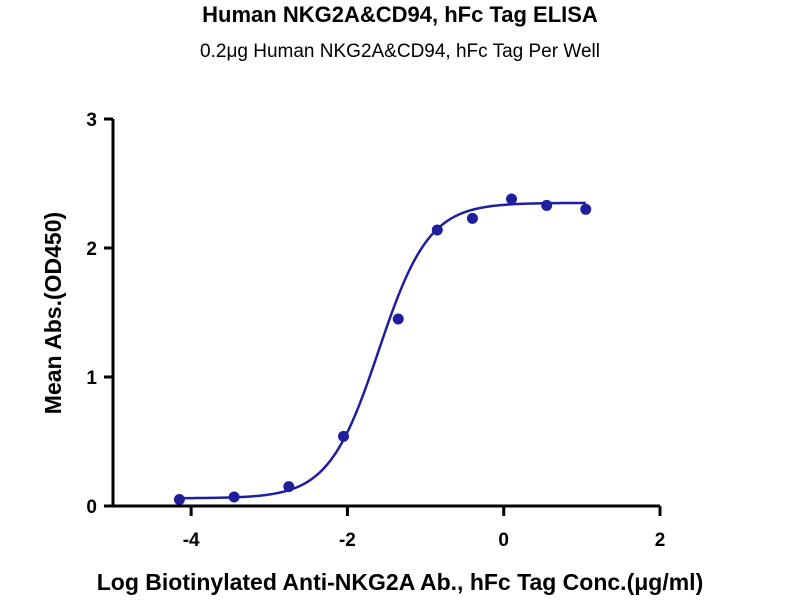 The height and width of the screenshot is (600, 800). What do you see at coordinates (347, 540) in the screenshot?
I see `x-tick-label: -2` at bounding box center [347, 540].